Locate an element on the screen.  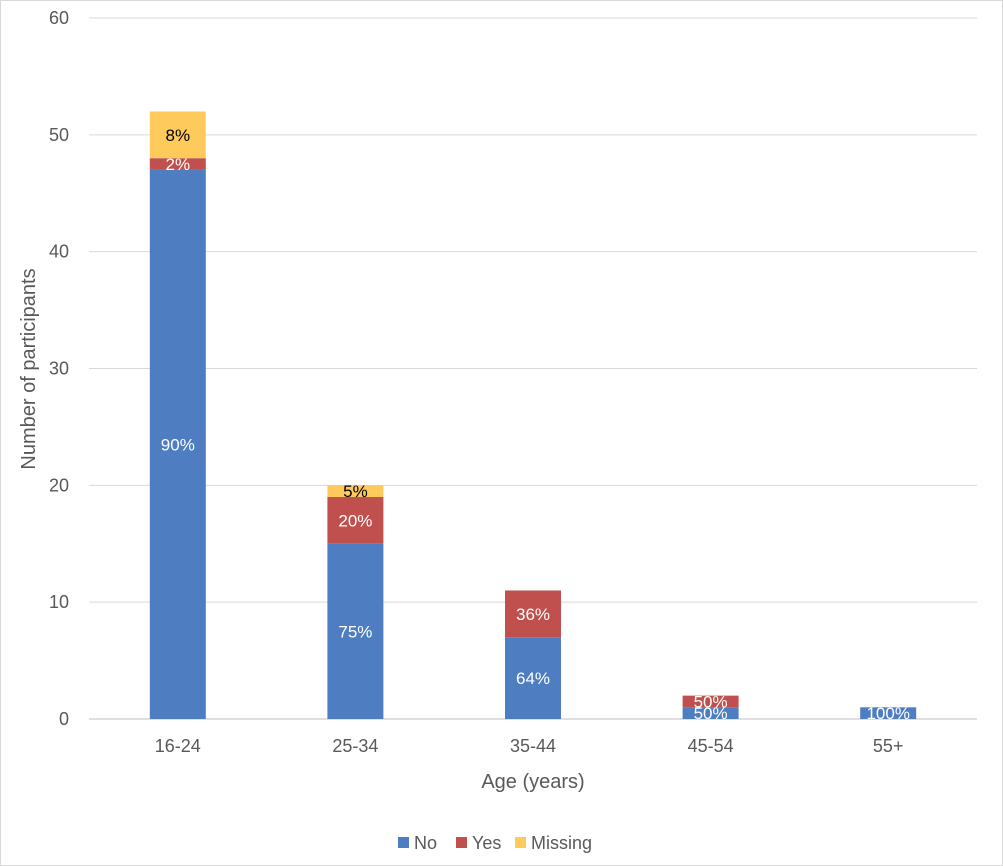
x-tick-label: 16-24 is located at coordinates (178, 746).